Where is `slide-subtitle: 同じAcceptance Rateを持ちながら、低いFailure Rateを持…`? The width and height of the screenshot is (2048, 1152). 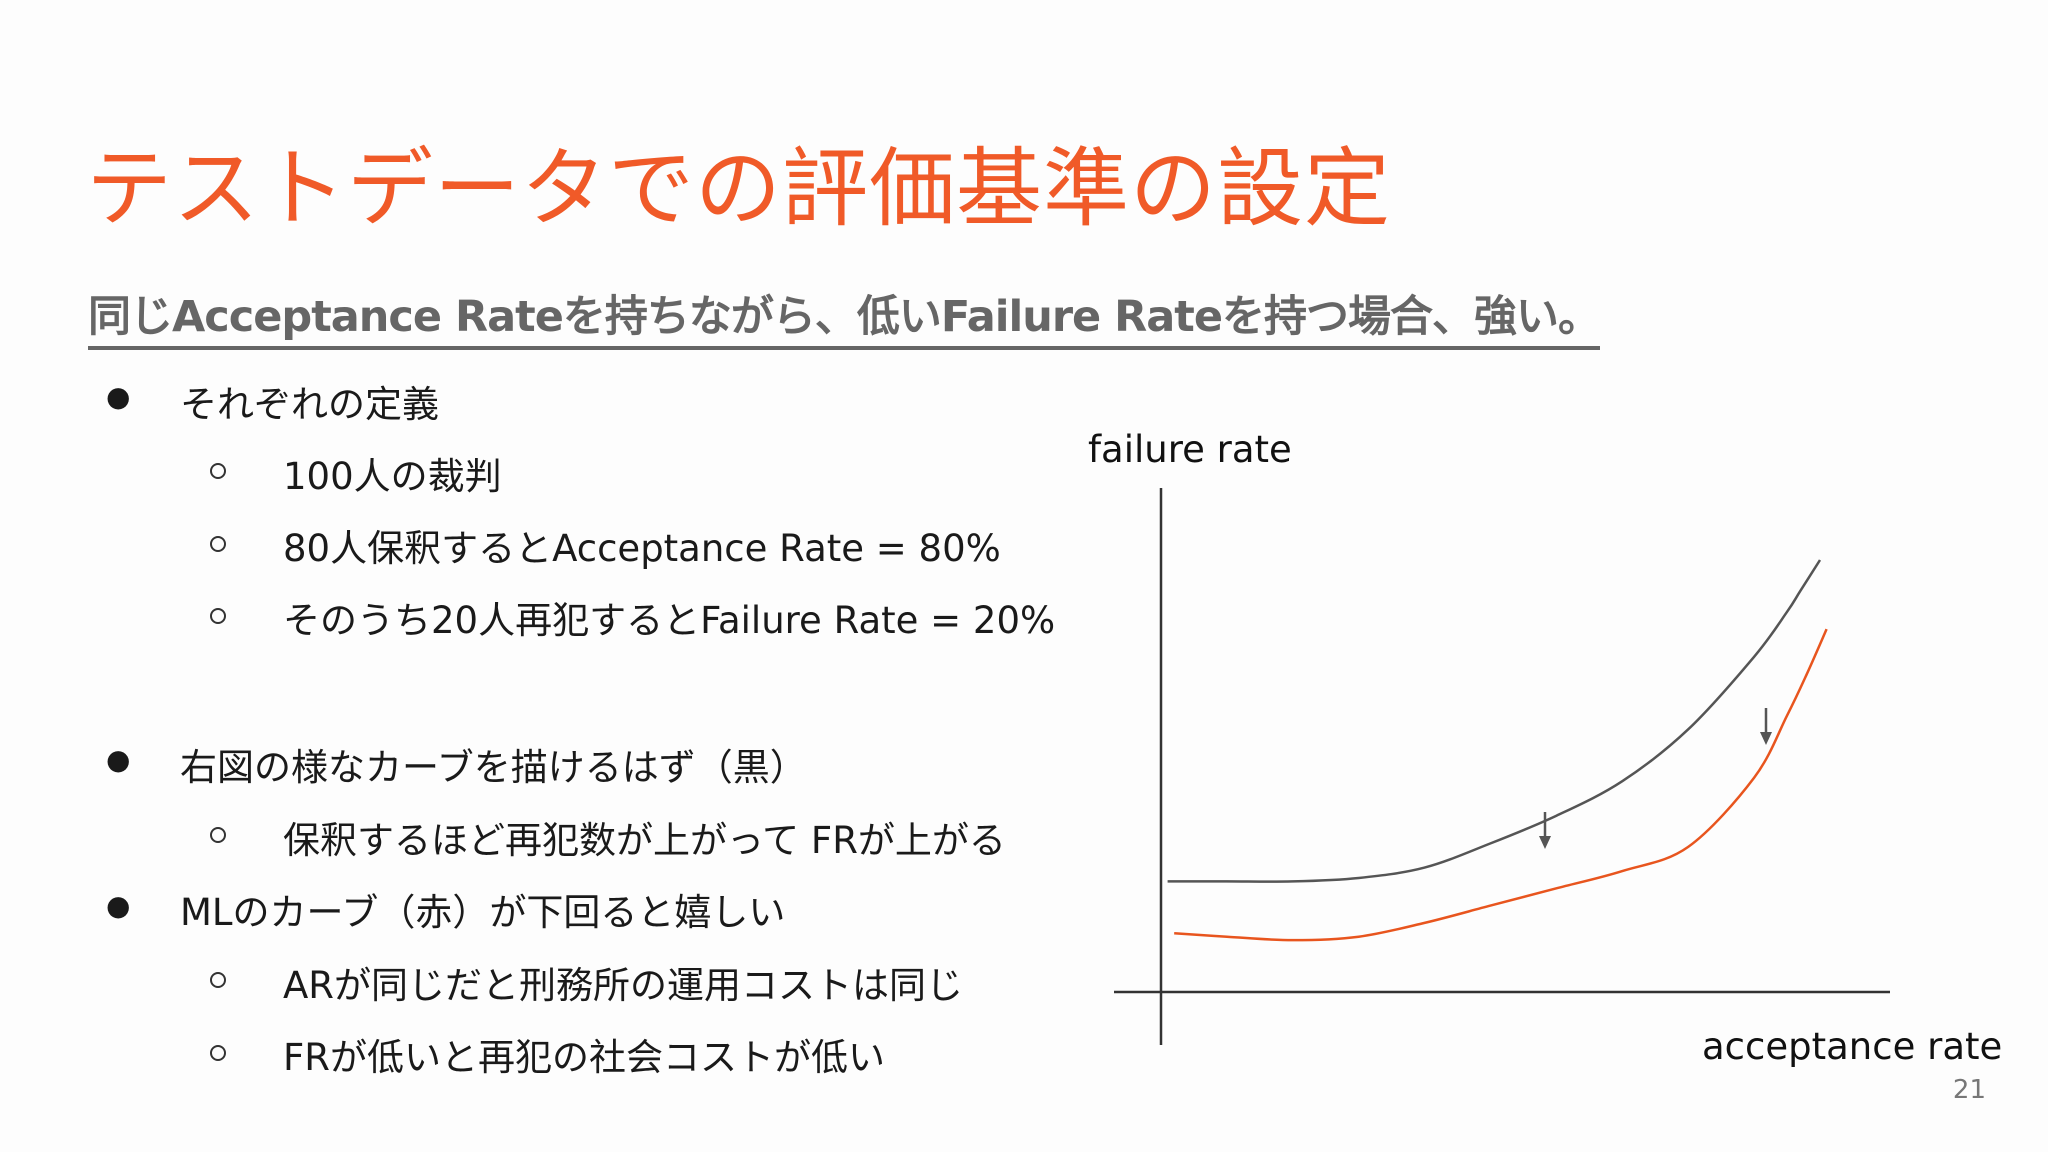 slide-subtitle: 同じAcceptance Rateを持ちながら、低いFailure Rateを持… is located at coordinates (844, 316).